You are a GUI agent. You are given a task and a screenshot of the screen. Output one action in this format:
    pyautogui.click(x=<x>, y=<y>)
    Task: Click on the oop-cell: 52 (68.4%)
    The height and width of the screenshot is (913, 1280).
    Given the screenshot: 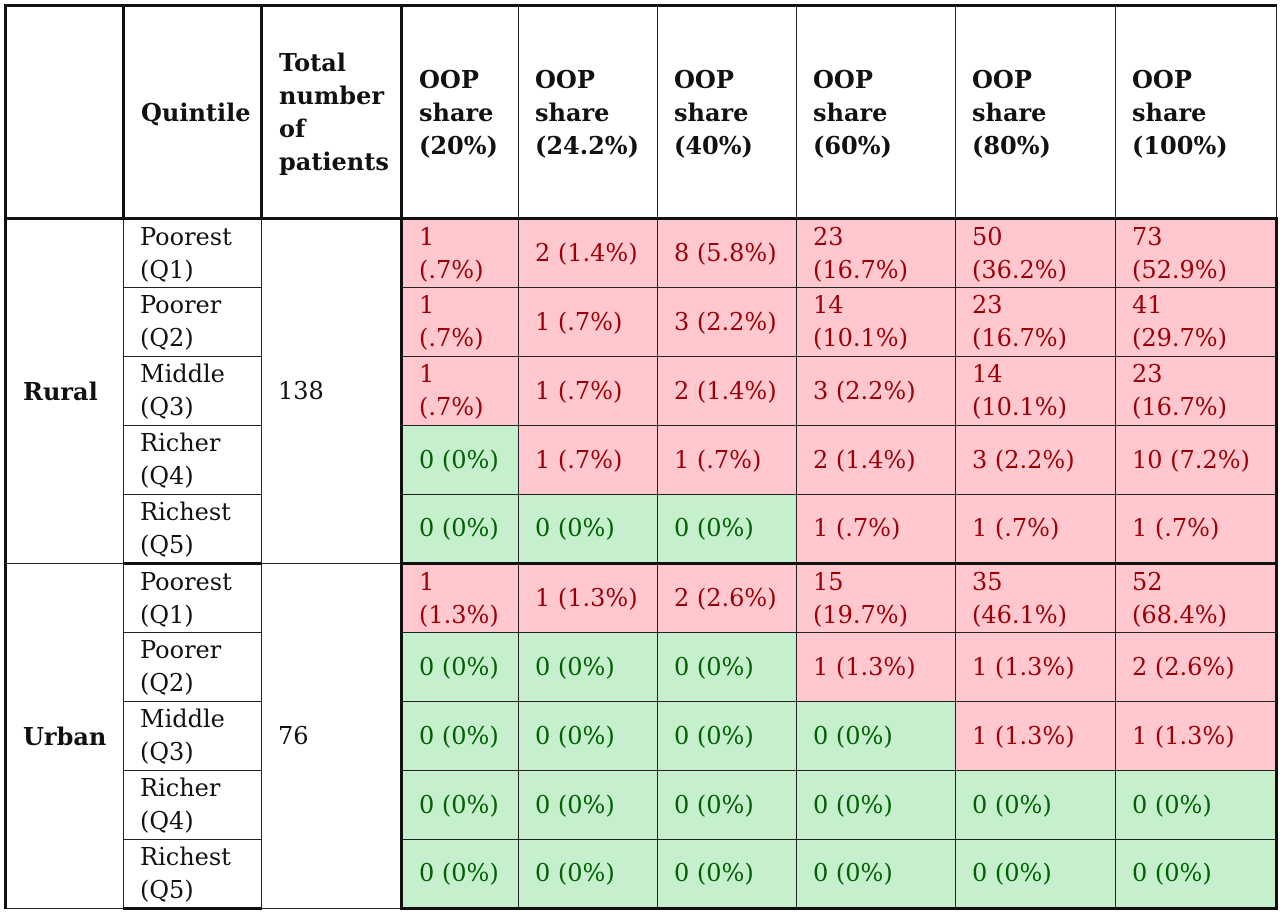 What is the action you would take?
    pyautogui.click(x=1196, y=598)
    